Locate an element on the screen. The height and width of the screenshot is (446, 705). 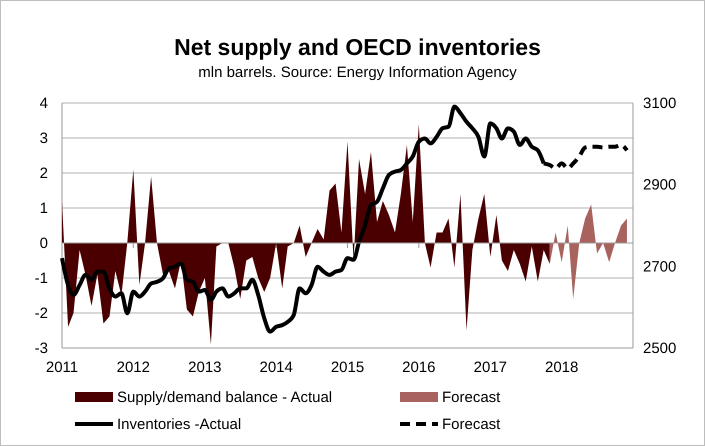
y2-tick-label: 2900 is located at coordinates (659, 185).